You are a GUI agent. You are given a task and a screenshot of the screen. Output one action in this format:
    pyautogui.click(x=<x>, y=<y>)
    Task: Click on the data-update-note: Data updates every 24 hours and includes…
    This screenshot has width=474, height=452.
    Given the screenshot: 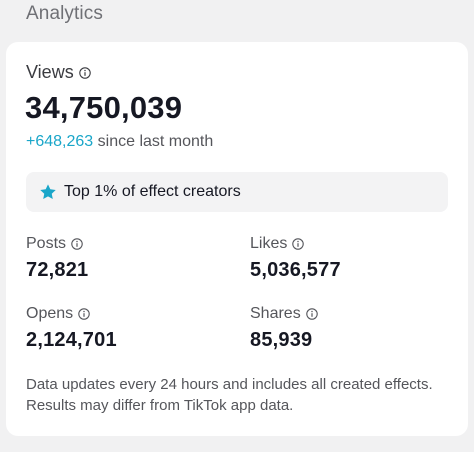 What is the action you would take?
    pyautogui.click(x=229, y=395)
    